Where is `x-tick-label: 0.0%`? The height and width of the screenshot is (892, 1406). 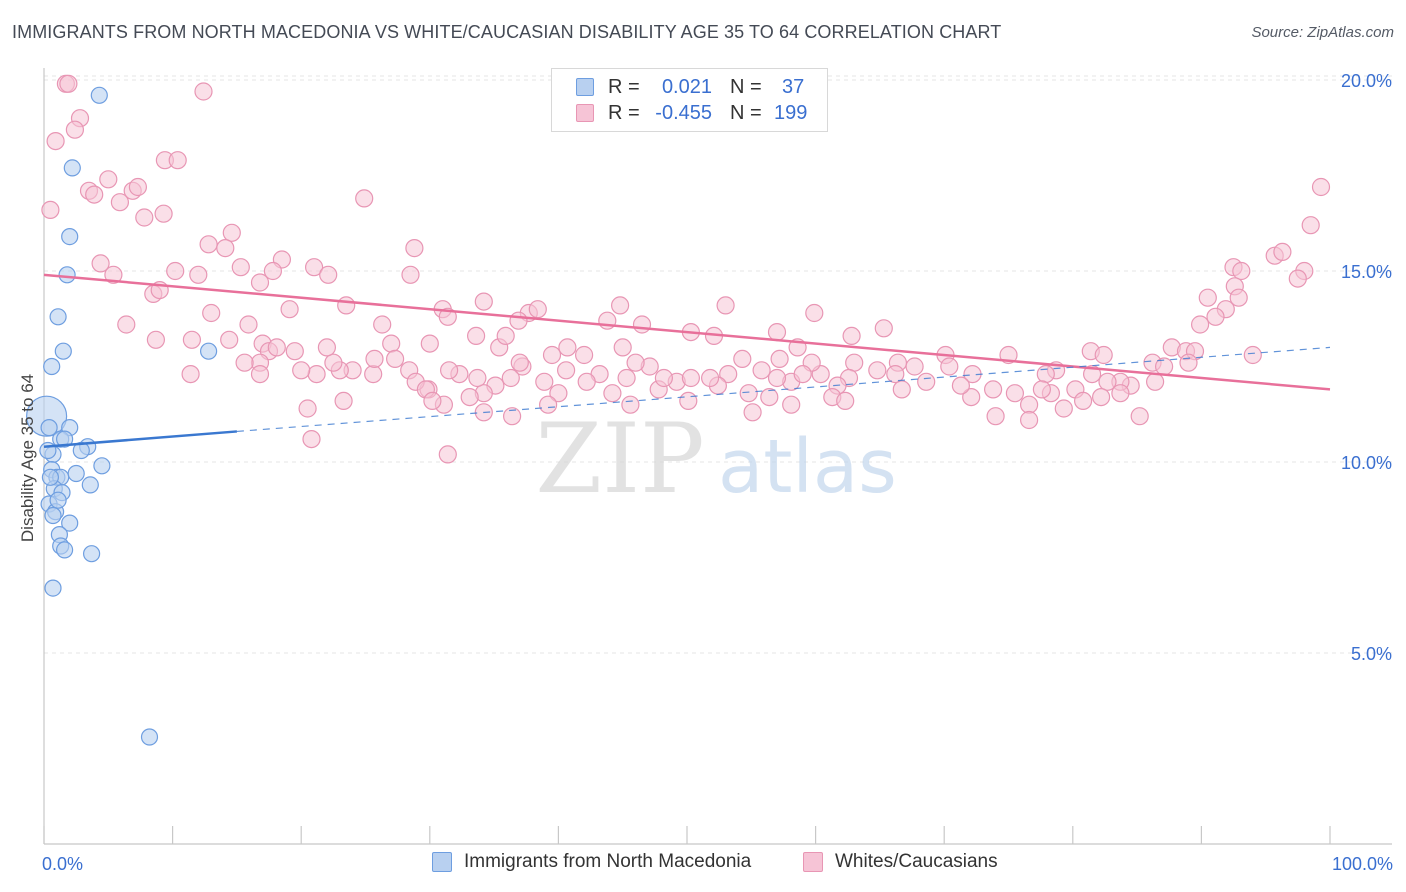
x-tick-label: 0.0% is located at coordinates (62, 864).